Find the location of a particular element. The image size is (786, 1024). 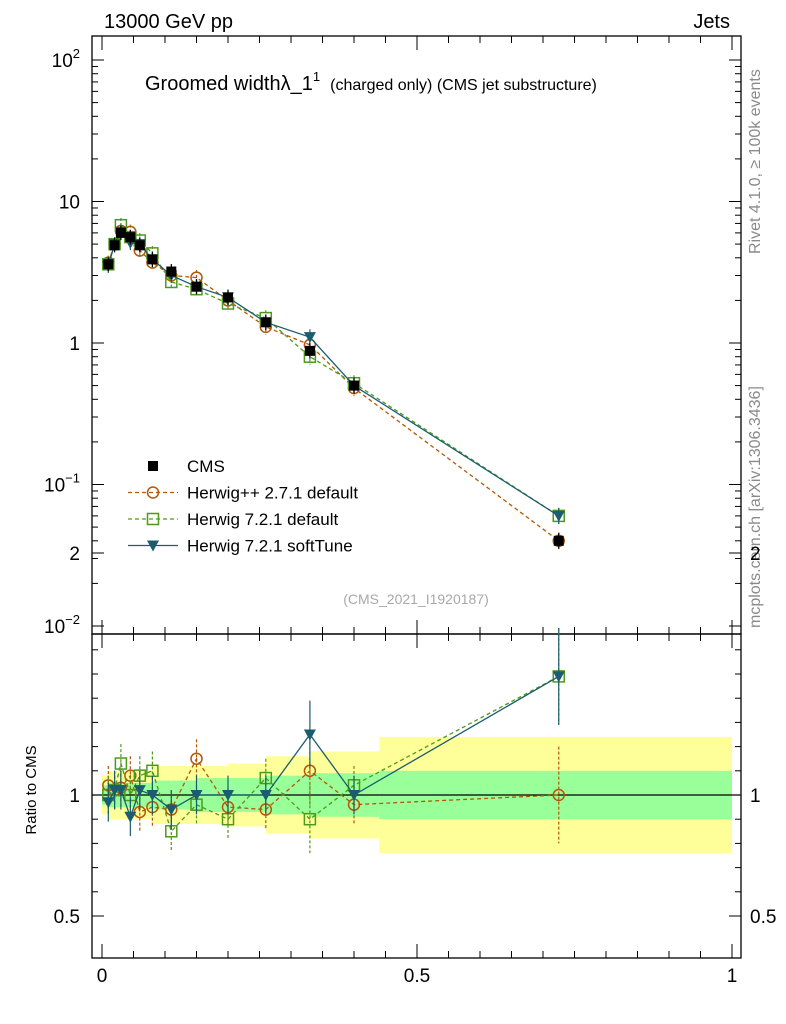

ratio-tick-label-right: 0.5 is located at coordinates (763, 917).